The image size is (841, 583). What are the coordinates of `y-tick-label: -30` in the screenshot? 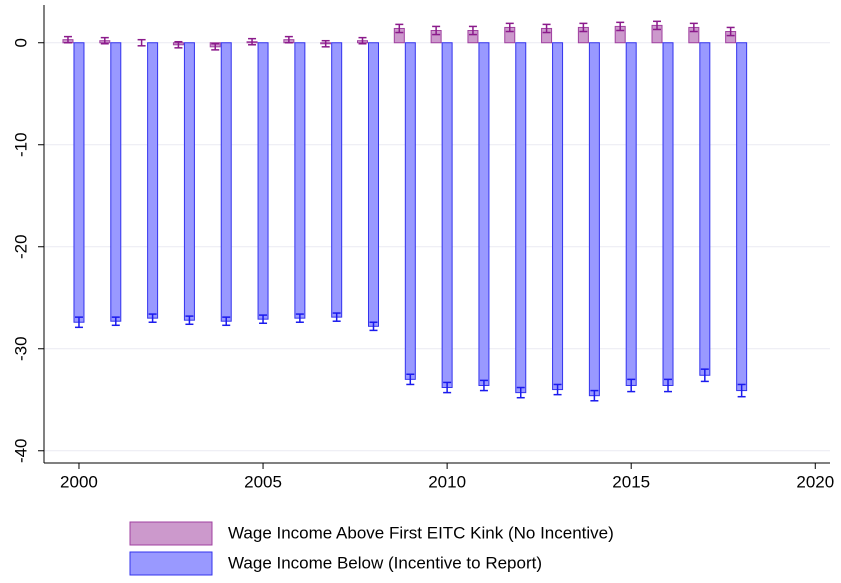 It's located at (20, 348).